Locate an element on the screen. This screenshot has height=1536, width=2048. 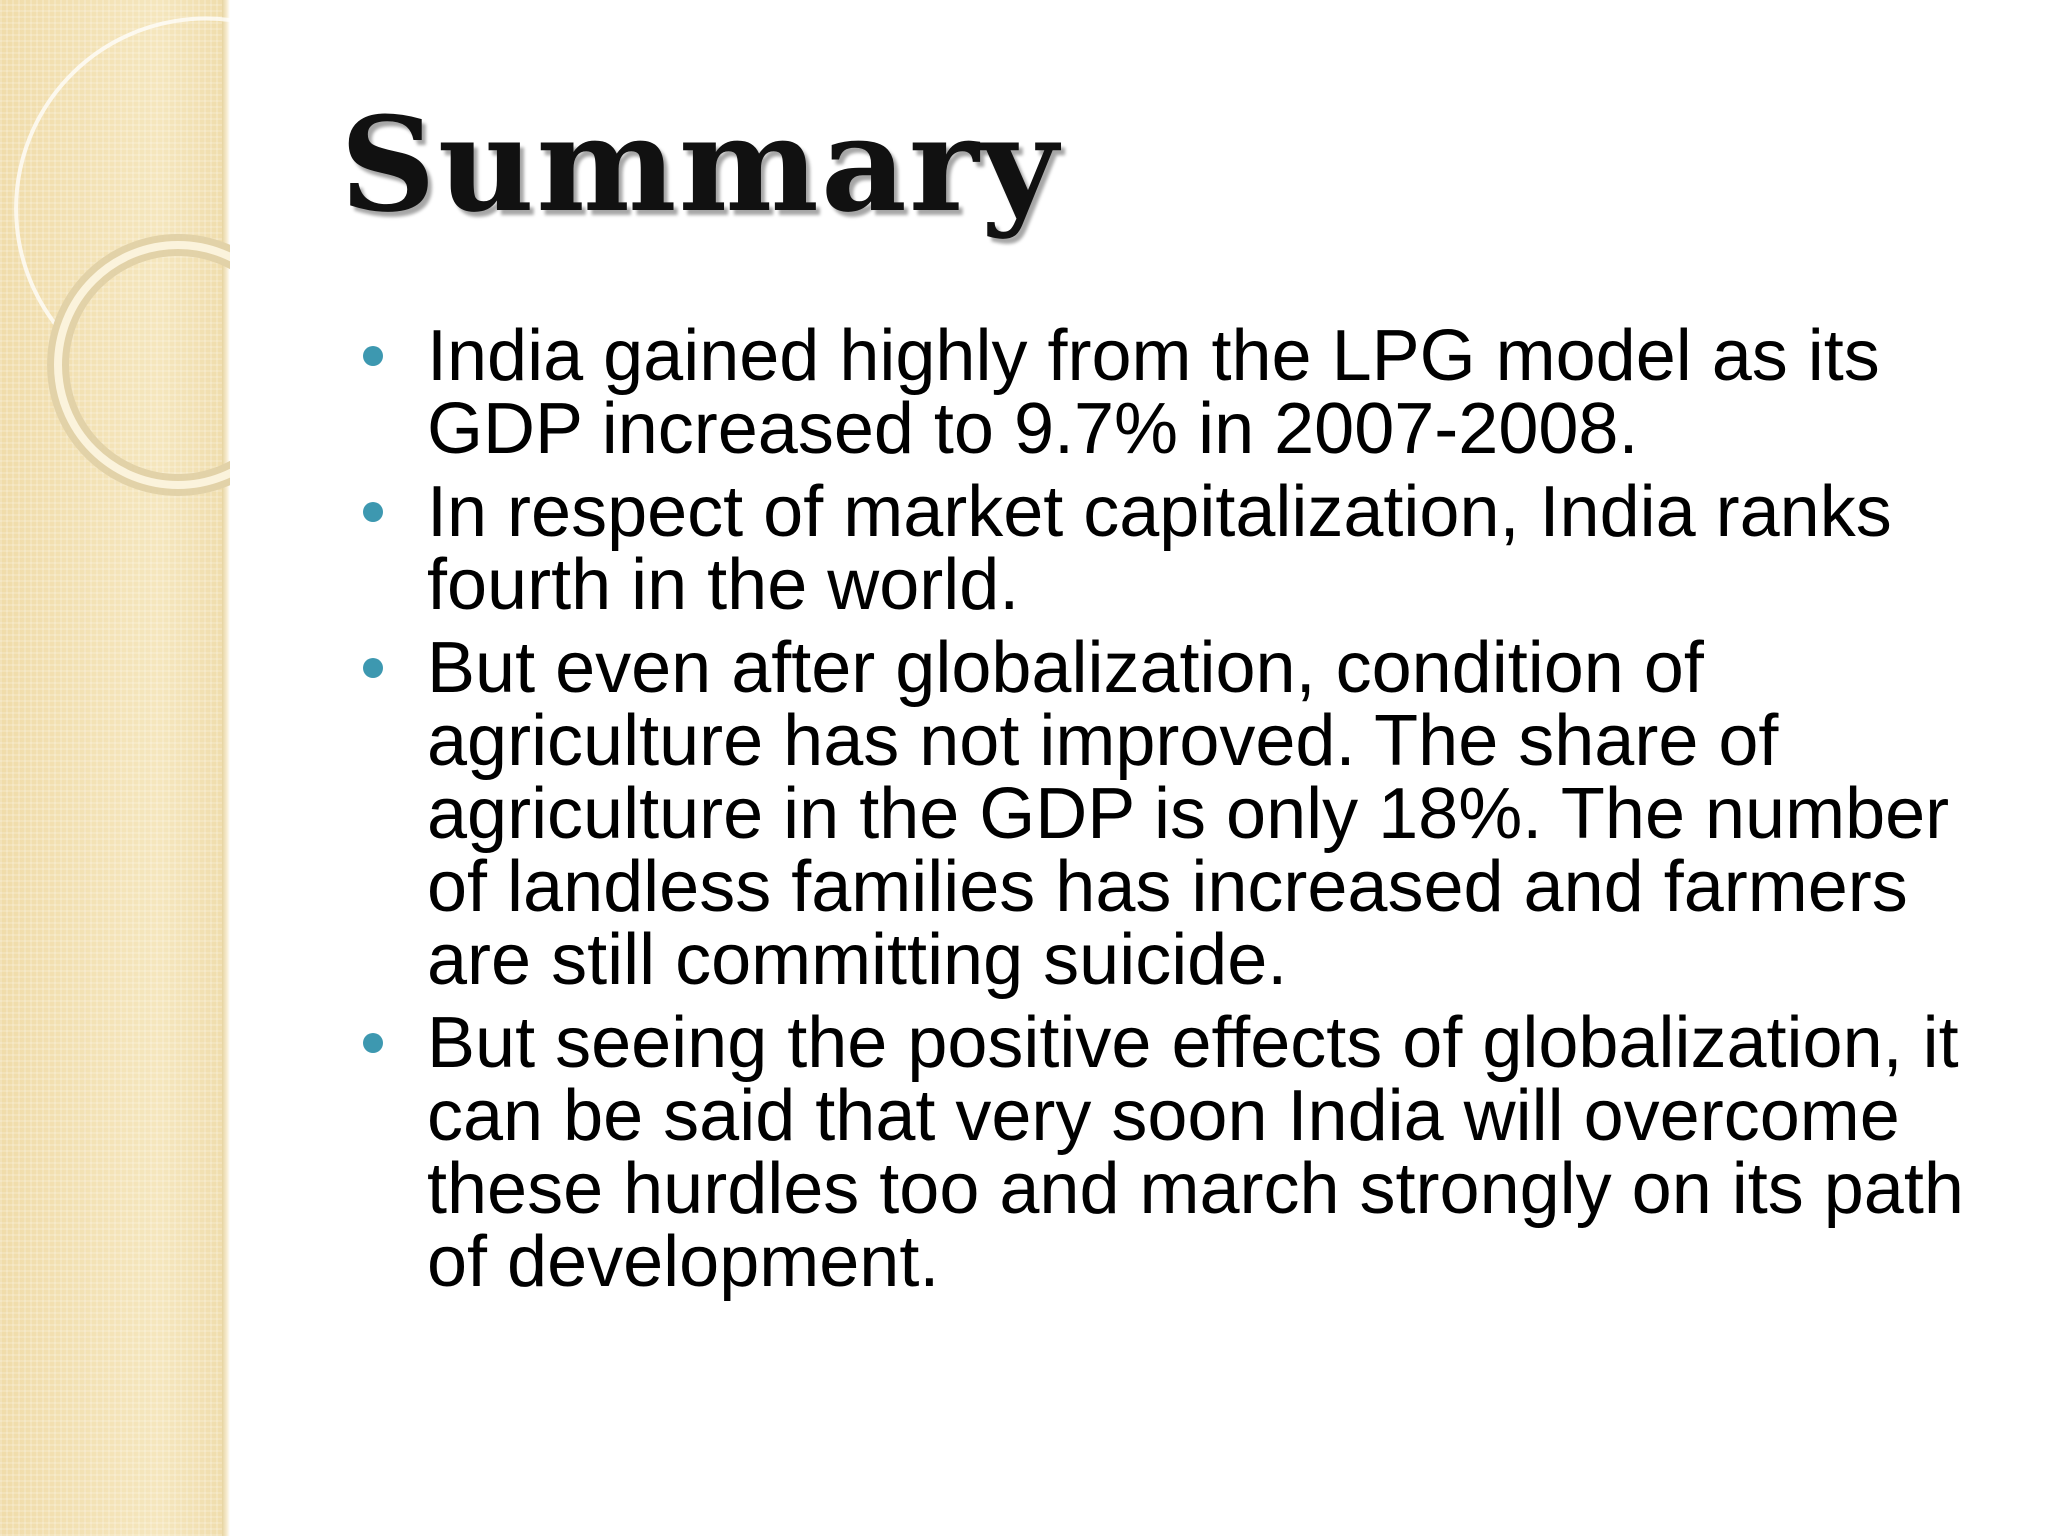
decorative-rings is located at coordinates (122, 256).